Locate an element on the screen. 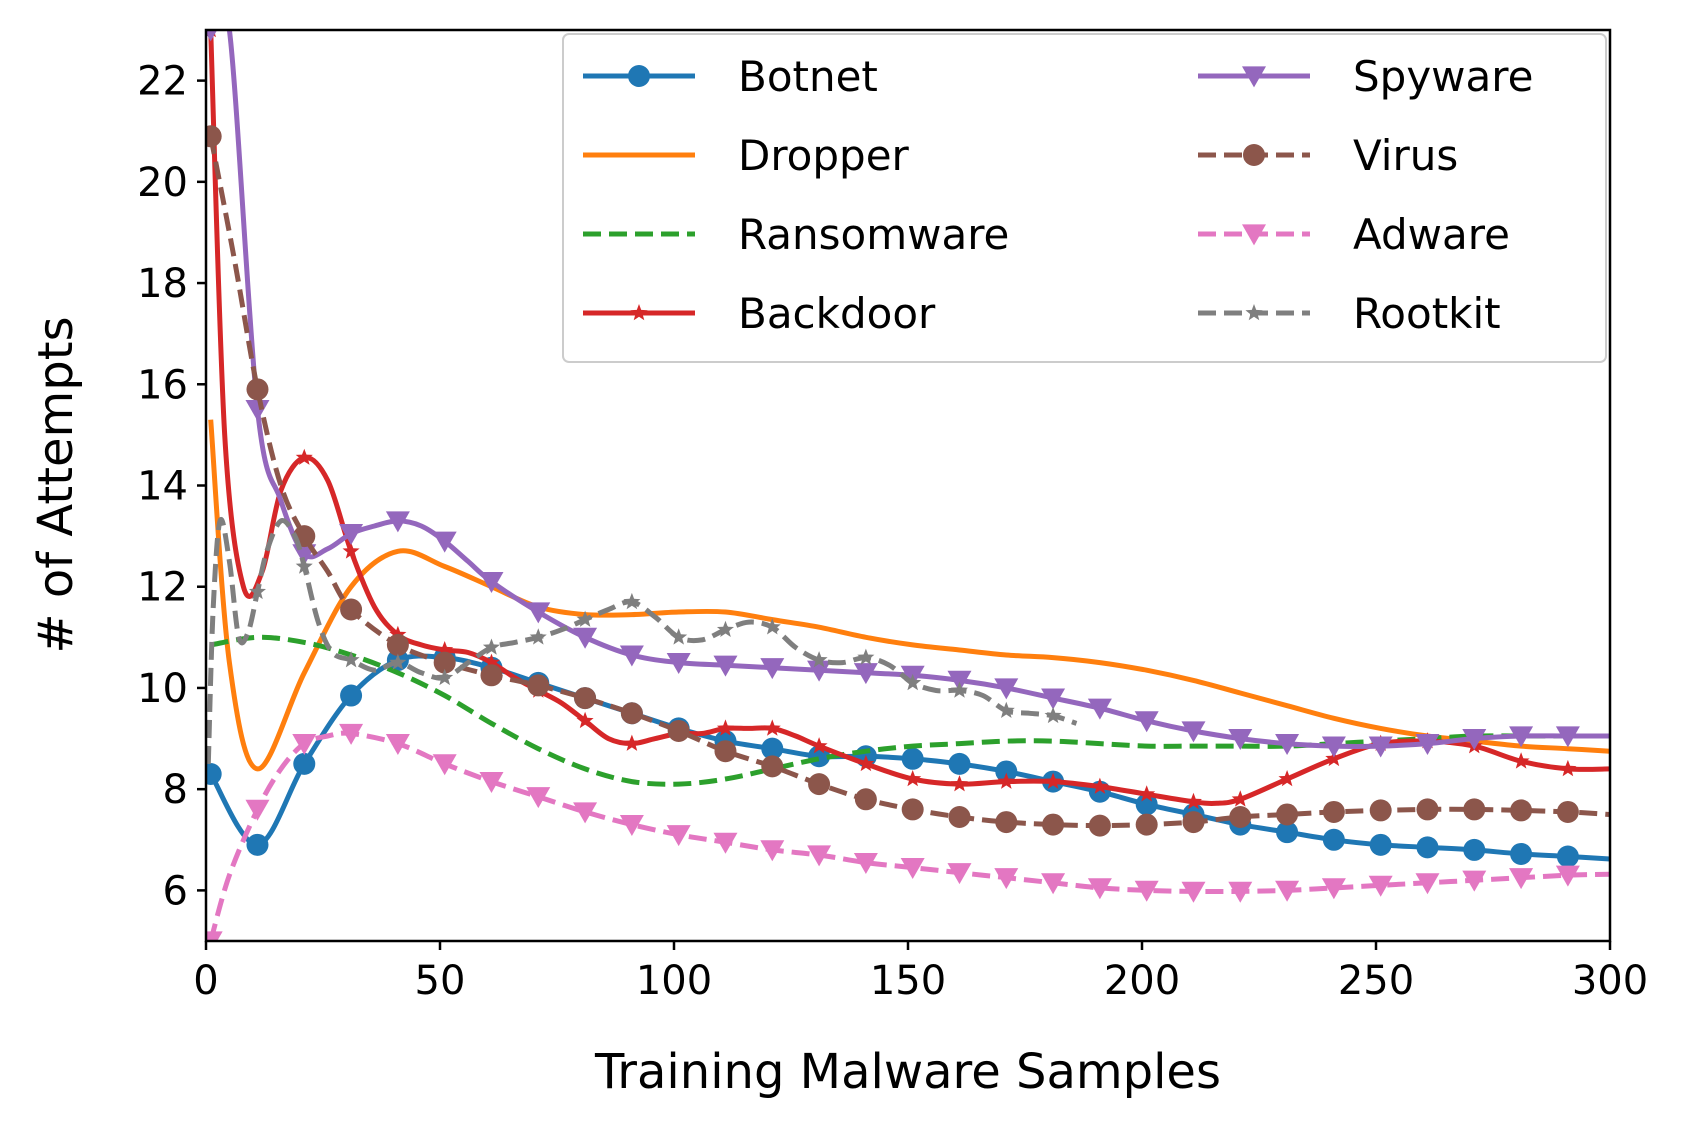  legend-item-backdoor: Backdoor is located at coordinates (759, 313).